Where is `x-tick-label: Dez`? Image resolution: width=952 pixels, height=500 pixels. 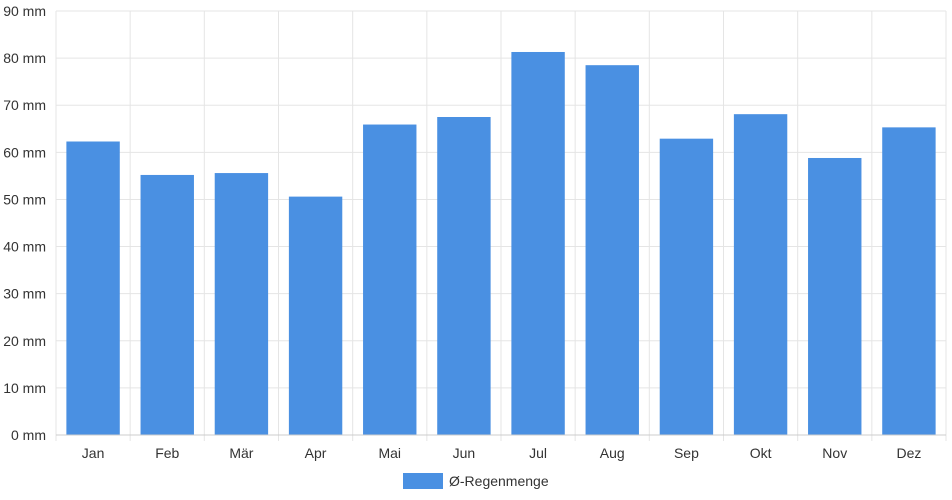 x-tick-label: Dez is located at coordinates (908, 453).